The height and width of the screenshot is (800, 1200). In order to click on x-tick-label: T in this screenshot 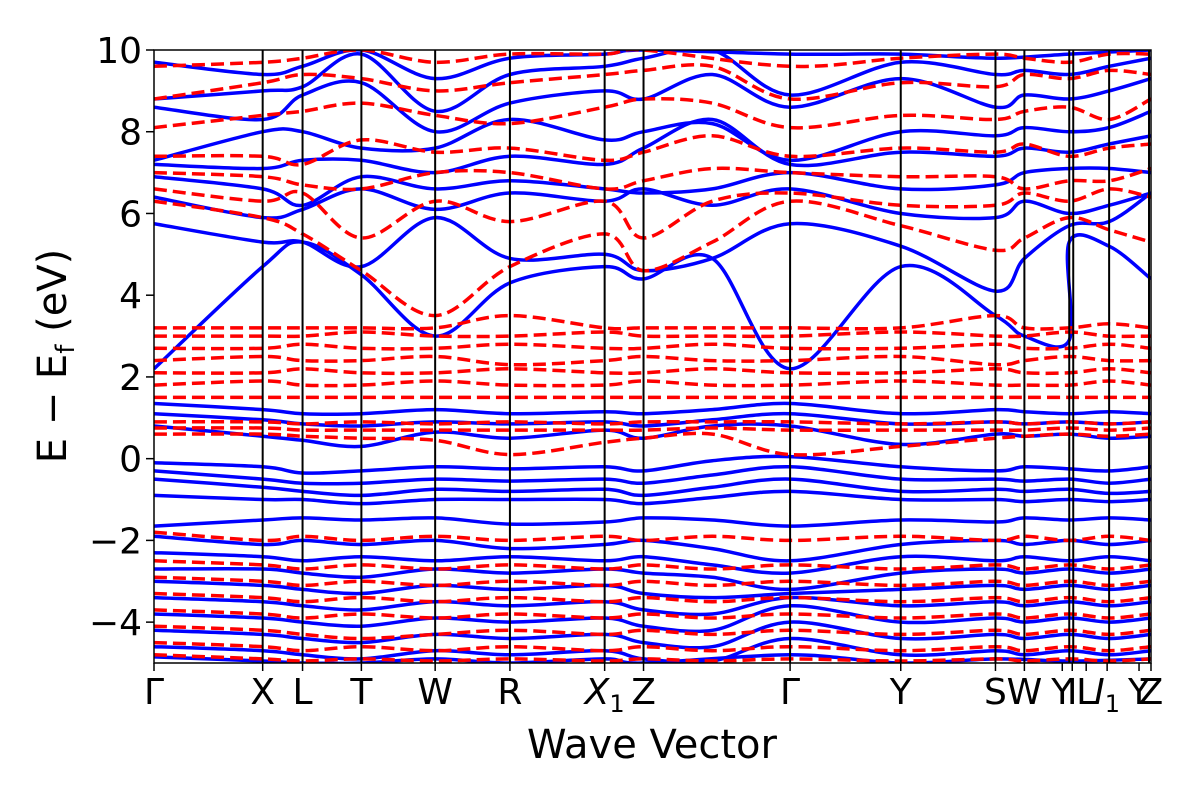, I will do `click(361, 692)`.